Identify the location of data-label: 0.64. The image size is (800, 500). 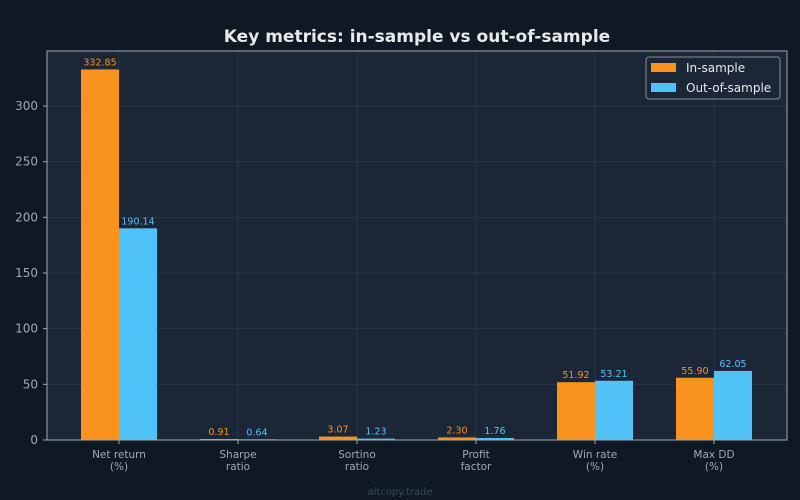
(256, 432).